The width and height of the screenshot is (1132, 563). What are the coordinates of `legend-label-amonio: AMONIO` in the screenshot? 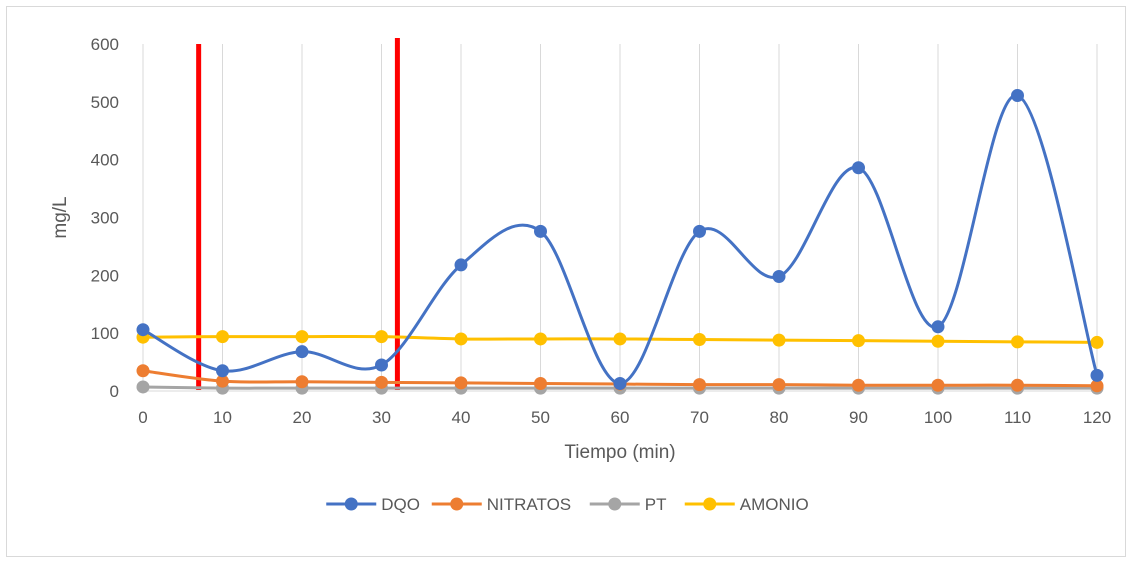 It's located at (774, 504).